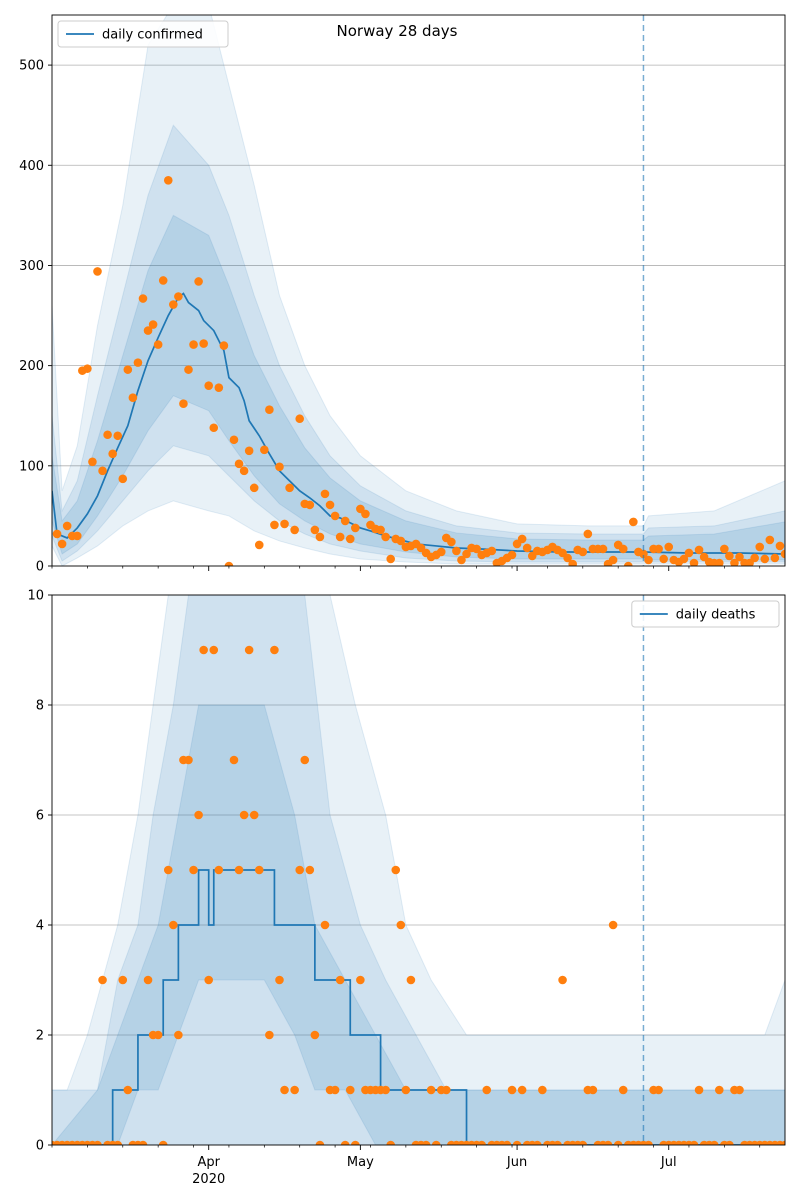 The width and height of the screenshot is (800, 1200). What do you see at coordinates (668, 1162) in the screenshot?
I see `x-tick-label: Jul` at bounding box center [668, 1162].